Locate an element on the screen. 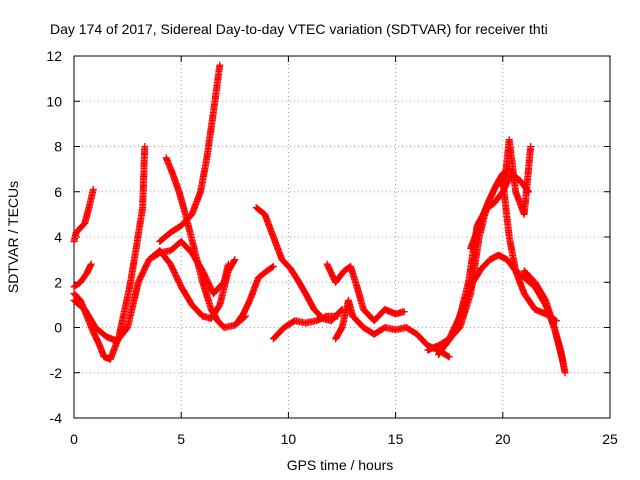 This screenshot has height=480, width=640. y-axis-label: SDTVAR / TECUs is located at coordinates (13, 237).